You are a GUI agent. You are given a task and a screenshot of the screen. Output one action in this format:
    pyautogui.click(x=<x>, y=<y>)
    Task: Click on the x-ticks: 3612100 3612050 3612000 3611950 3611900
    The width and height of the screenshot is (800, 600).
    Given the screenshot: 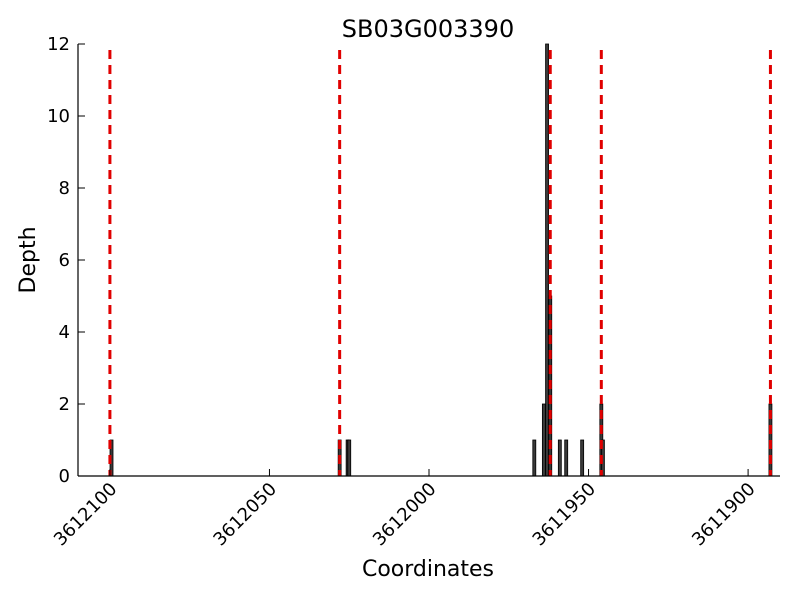 What is the action you would take?
    pyautogui.click(x=405, y=509)
    